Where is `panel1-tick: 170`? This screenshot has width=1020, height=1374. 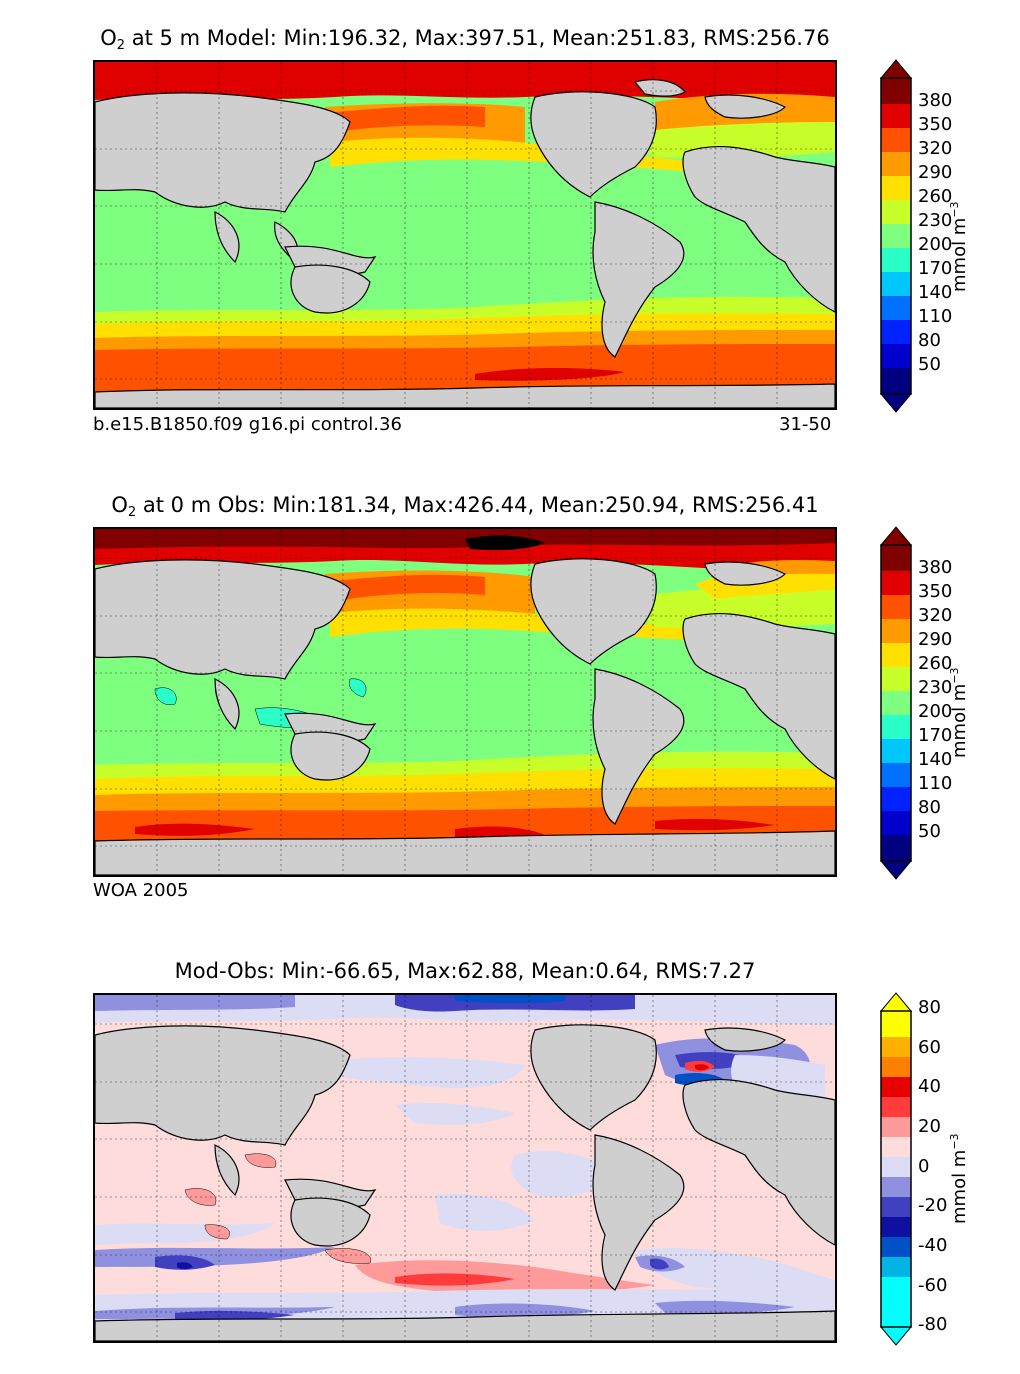
panel1-tick: 170 is located at coordinates (935, 268).